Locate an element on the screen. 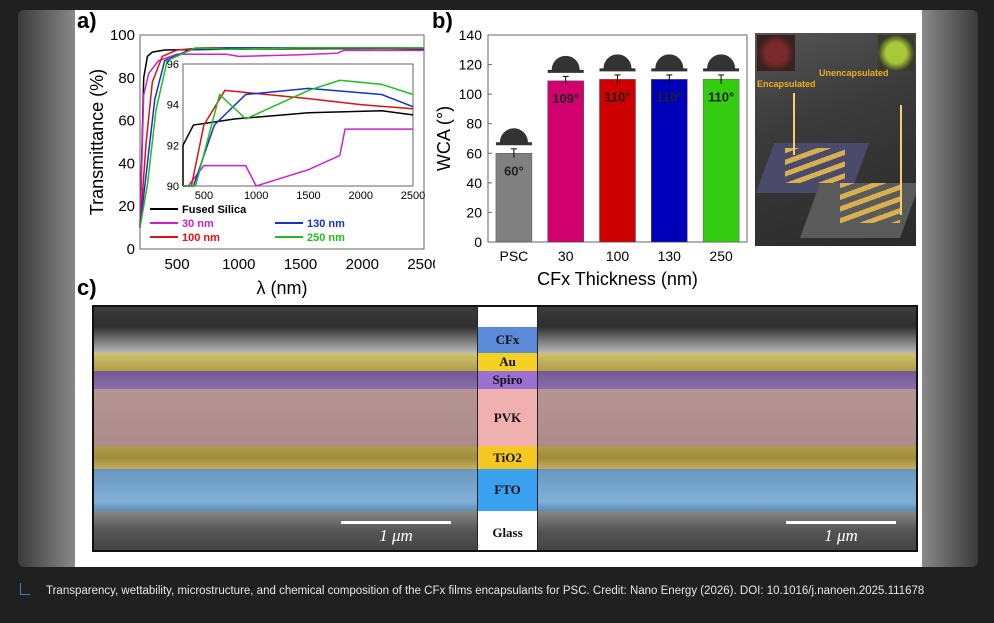 This screenshot has width=994, height=623. panel-label-b: b) is located at coordinates (442, 20).